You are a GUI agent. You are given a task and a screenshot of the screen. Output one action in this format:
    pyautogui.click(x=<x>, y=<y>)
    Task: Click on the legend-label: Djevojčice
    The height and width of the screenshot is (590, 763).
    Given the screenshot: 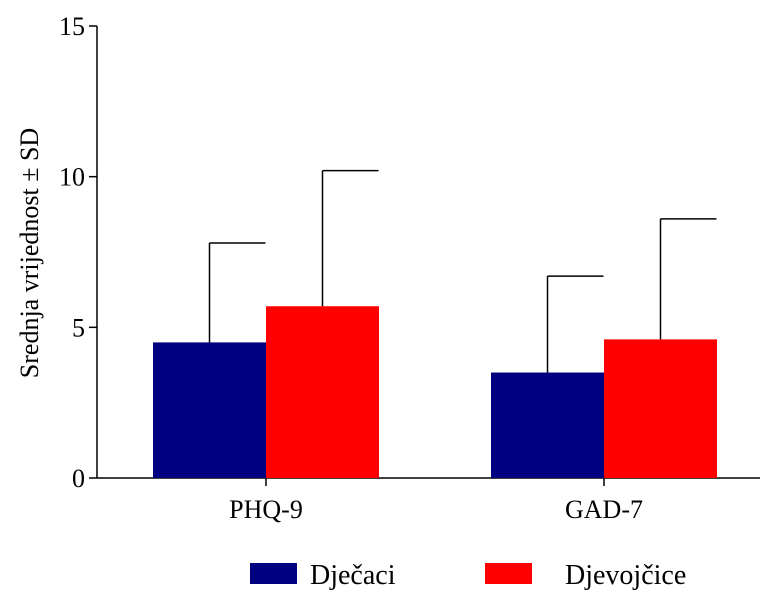 What is the action you would take?
    pyautogui.click(x=625, y=575)
    